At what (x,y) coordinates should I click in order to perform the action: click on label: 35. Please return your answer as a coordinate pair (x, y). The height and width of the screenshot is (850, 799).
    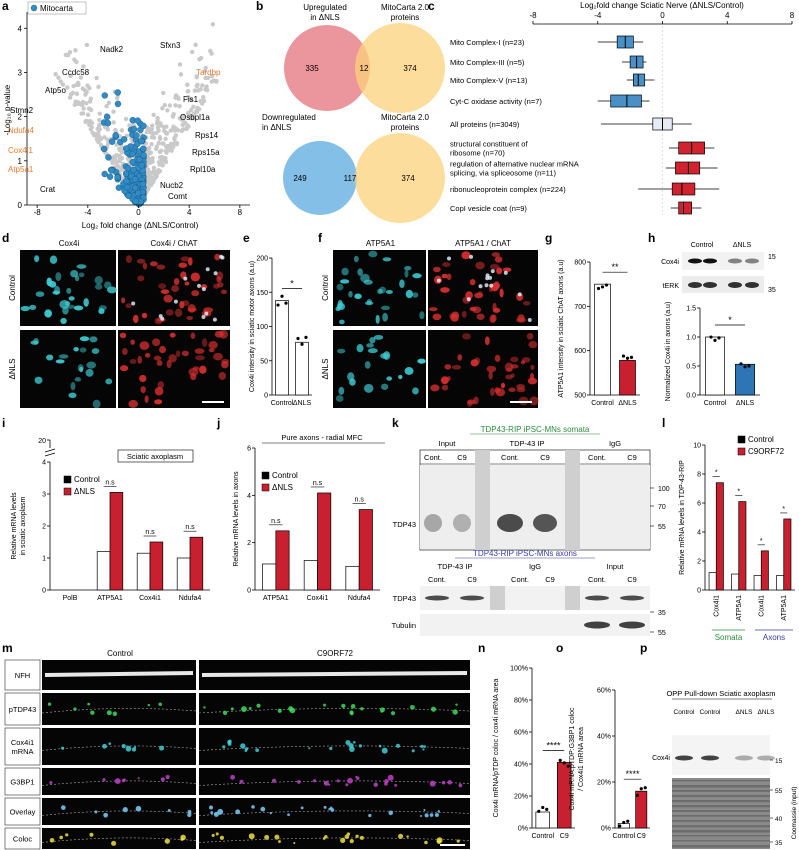
    Looking at the image, I should click on (662, 613).